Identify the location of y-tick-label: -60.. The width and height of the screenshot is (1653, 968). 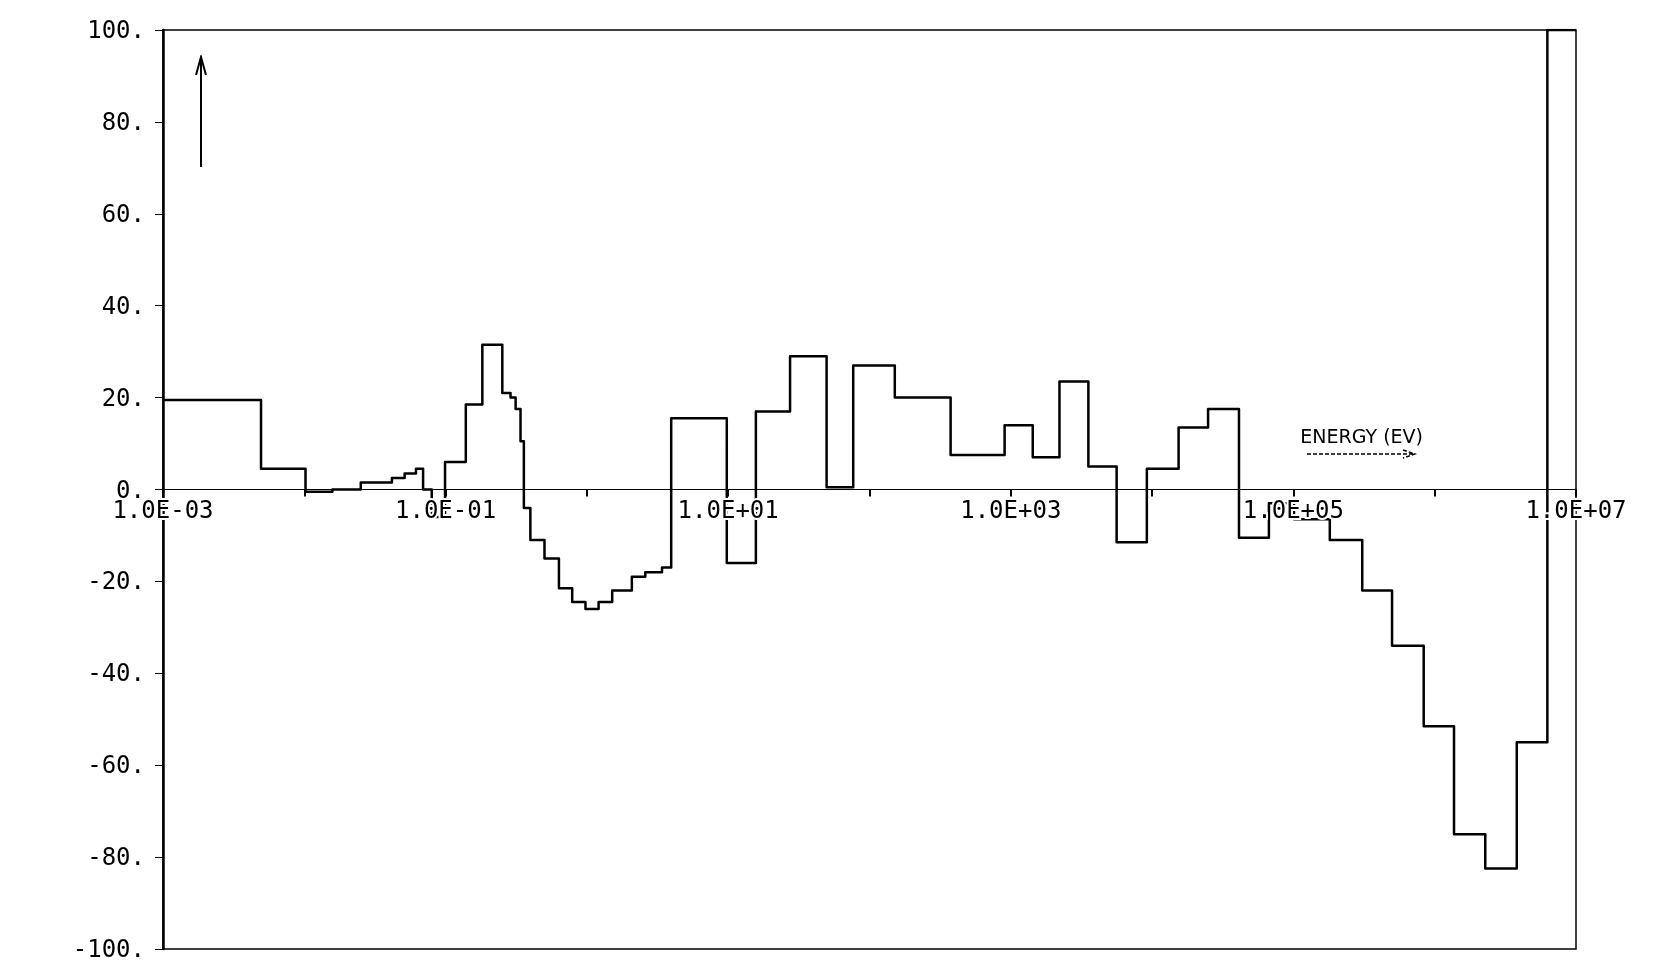
(116, 765).